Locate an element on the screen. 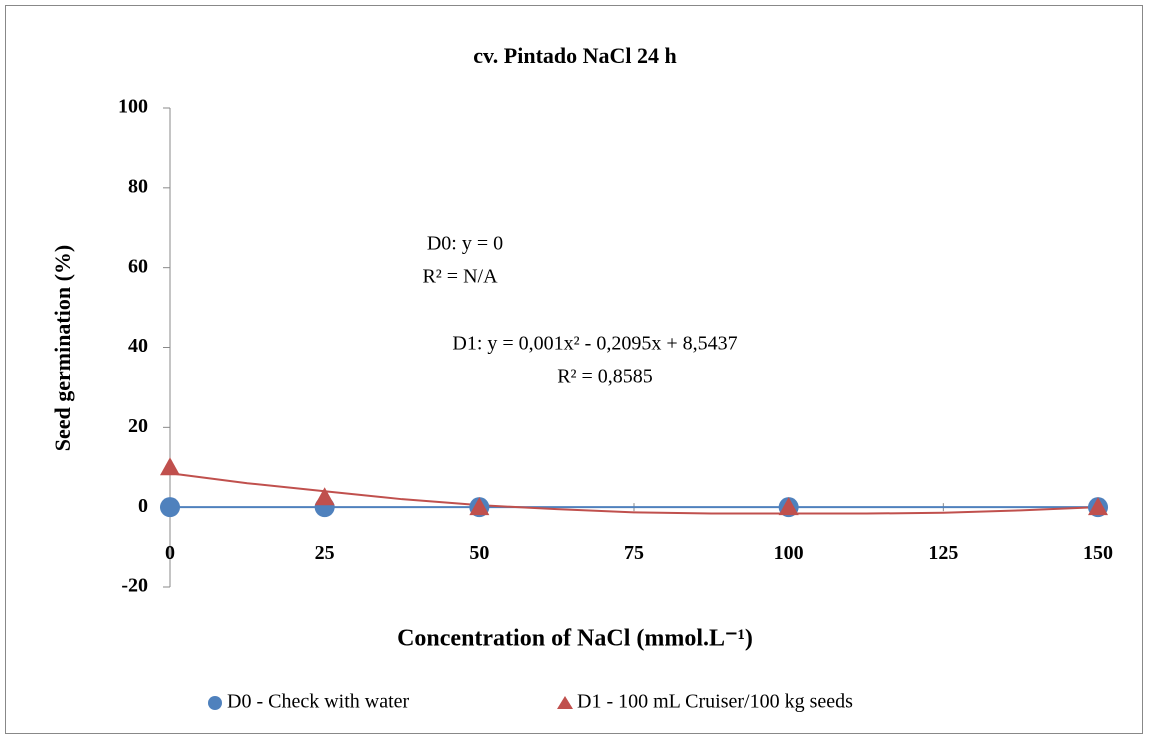 The height and width of the screenshot is (739, 1149). y-tick-label: 20 is located at coordinates (138, 426).